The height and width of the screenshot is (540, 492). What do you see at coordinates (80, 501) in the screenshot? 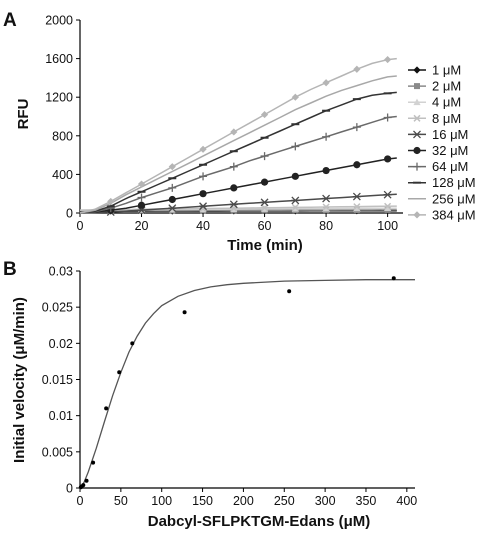
I see `panel-b-x-tick-label: 0` at bounding box center [80, 501].